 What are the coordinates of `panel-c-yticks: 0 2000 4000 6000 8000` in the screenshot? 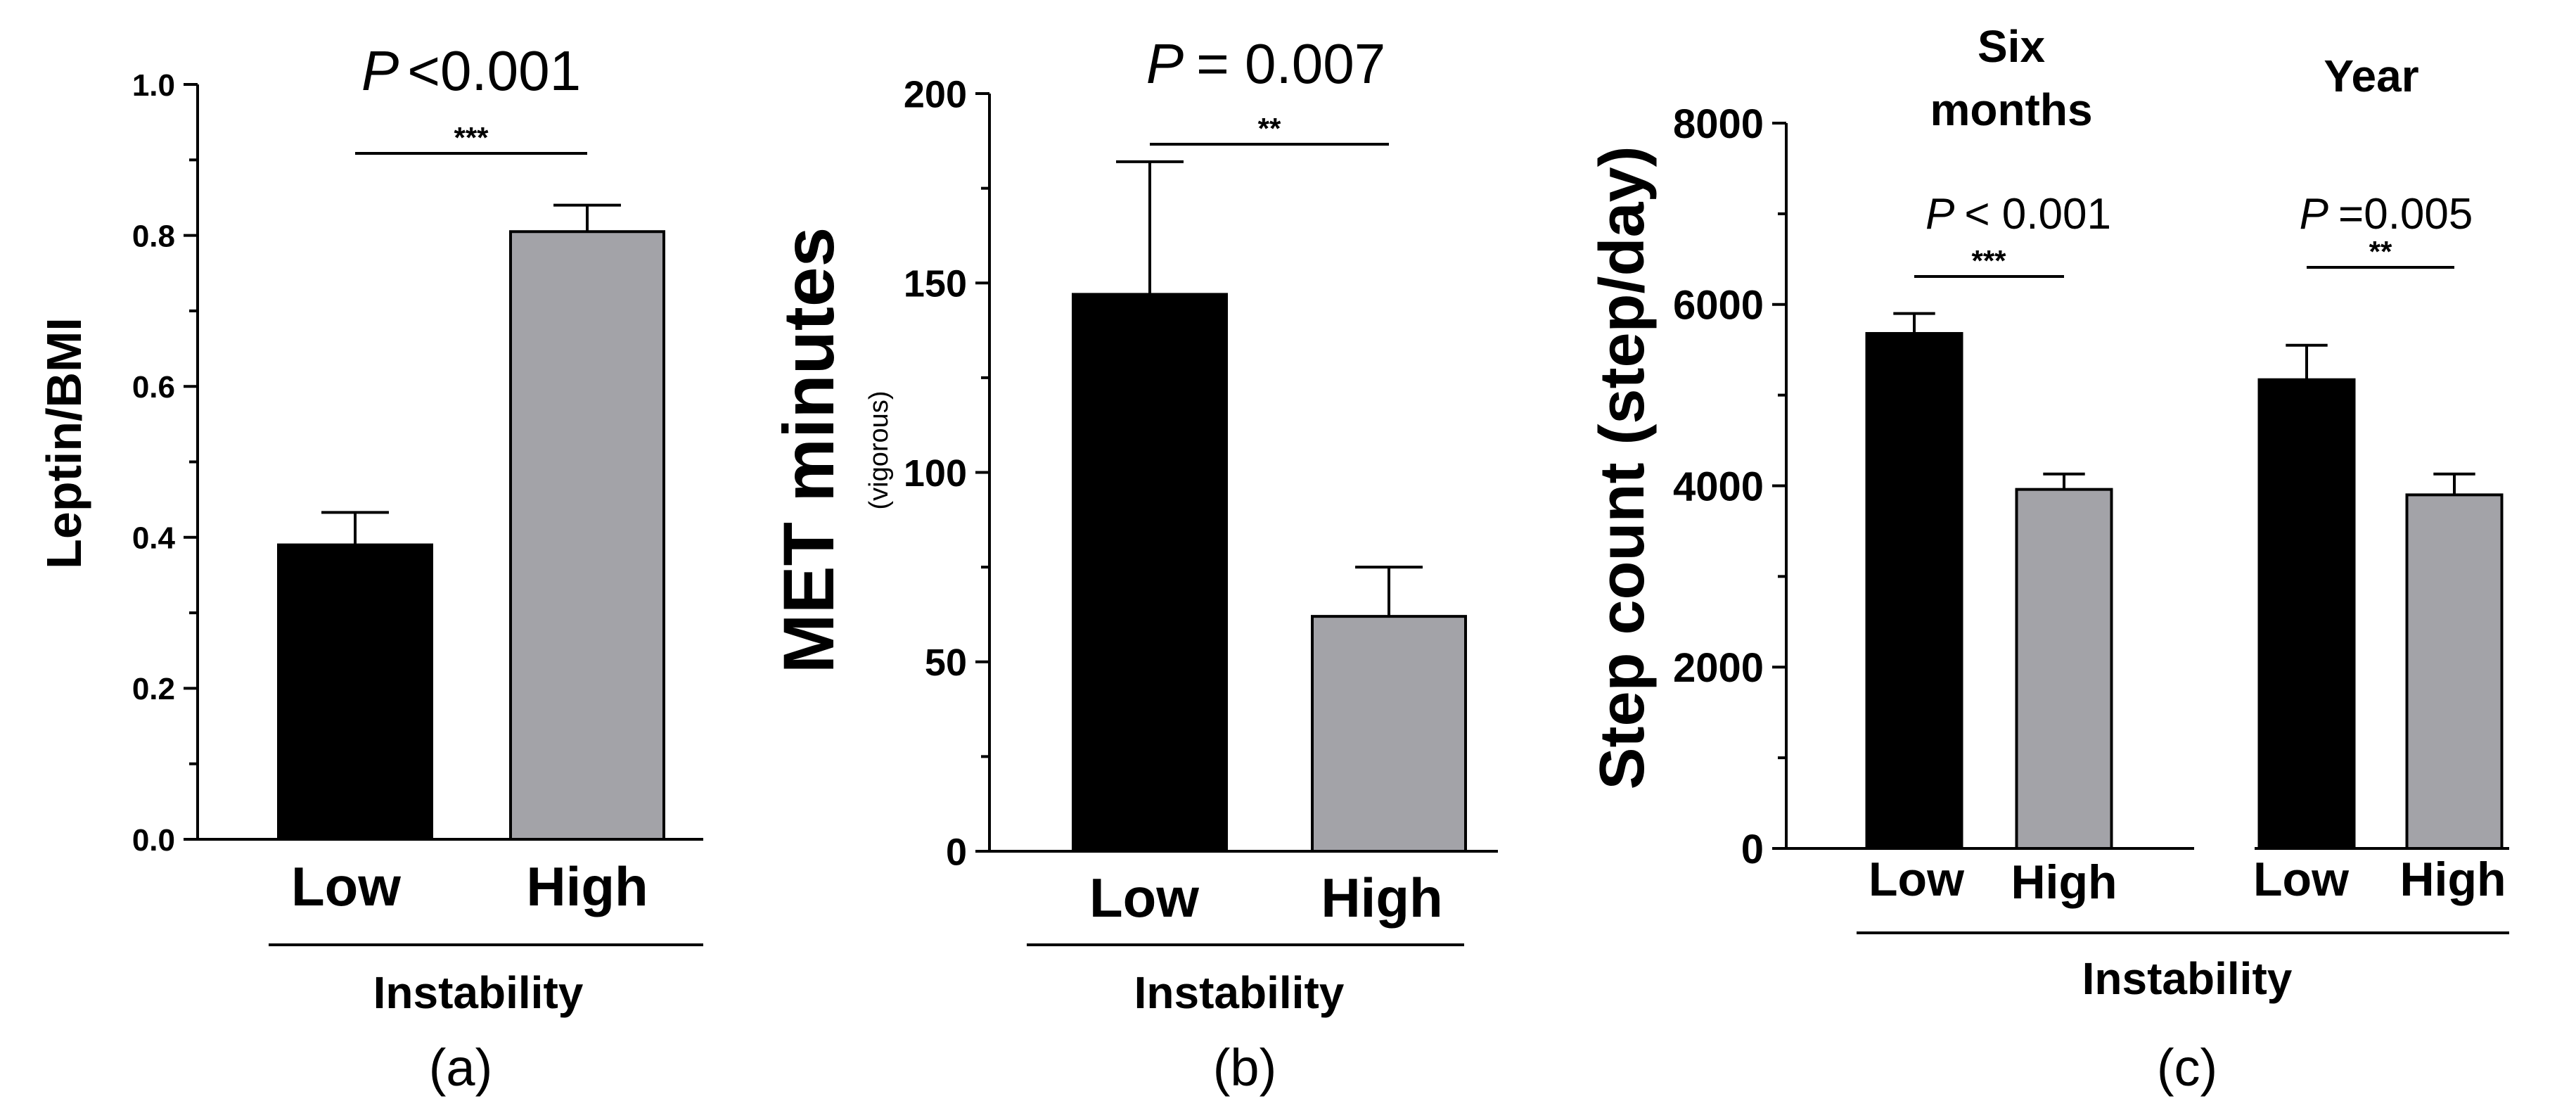 It's located at (1729, 486).